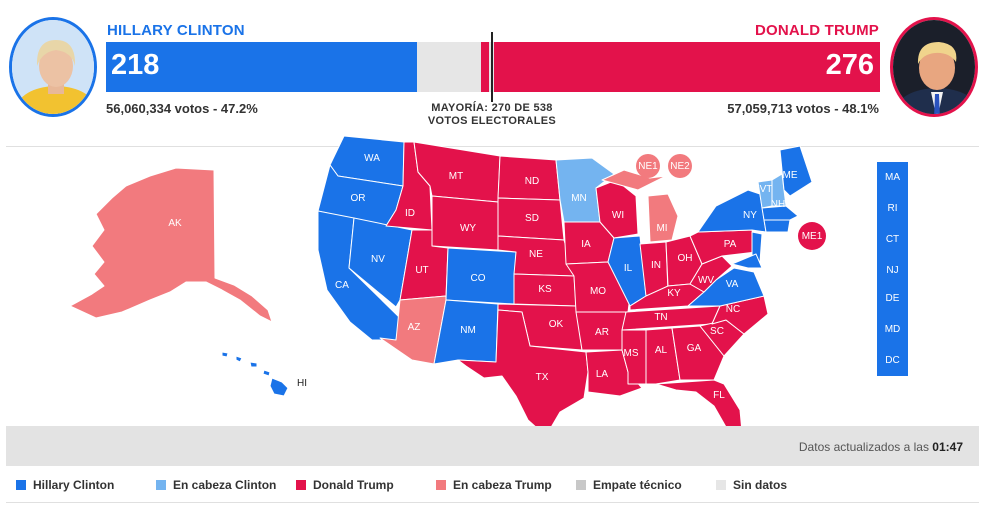  Describe the element at coordinates (656, 265) in the screenshot. I see `label-in: IN` at that location.